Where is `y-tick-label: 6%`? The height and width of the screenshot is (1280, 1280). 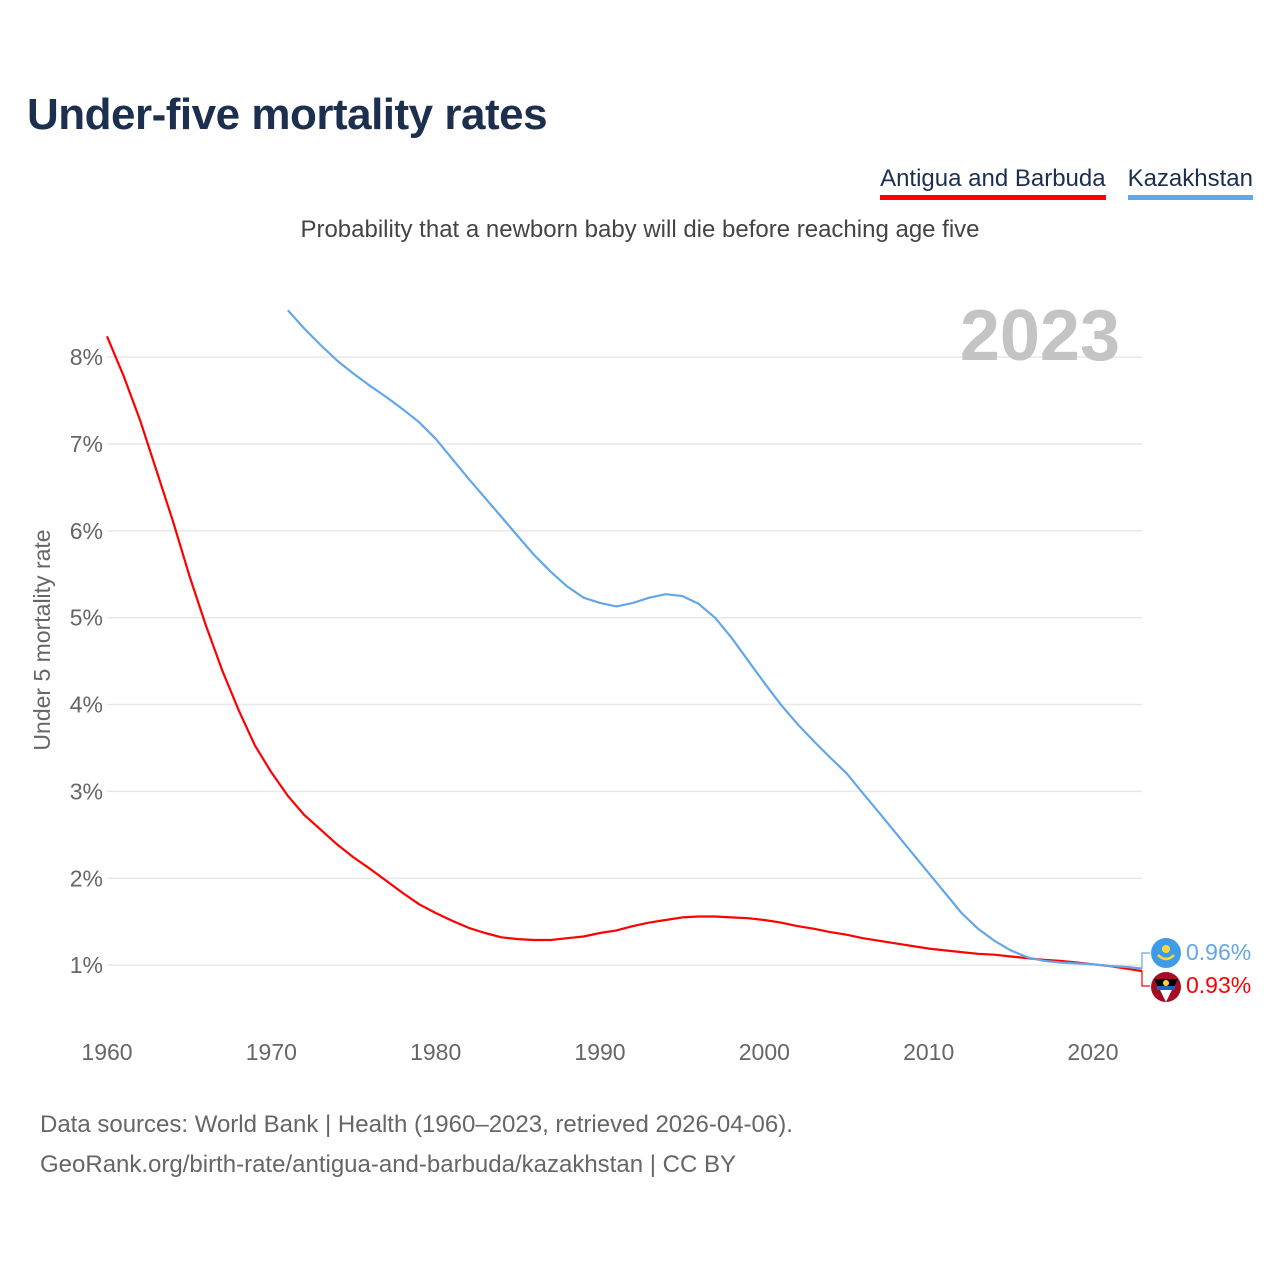
y-tick-label: 6% is located at coordinates (86, 531).